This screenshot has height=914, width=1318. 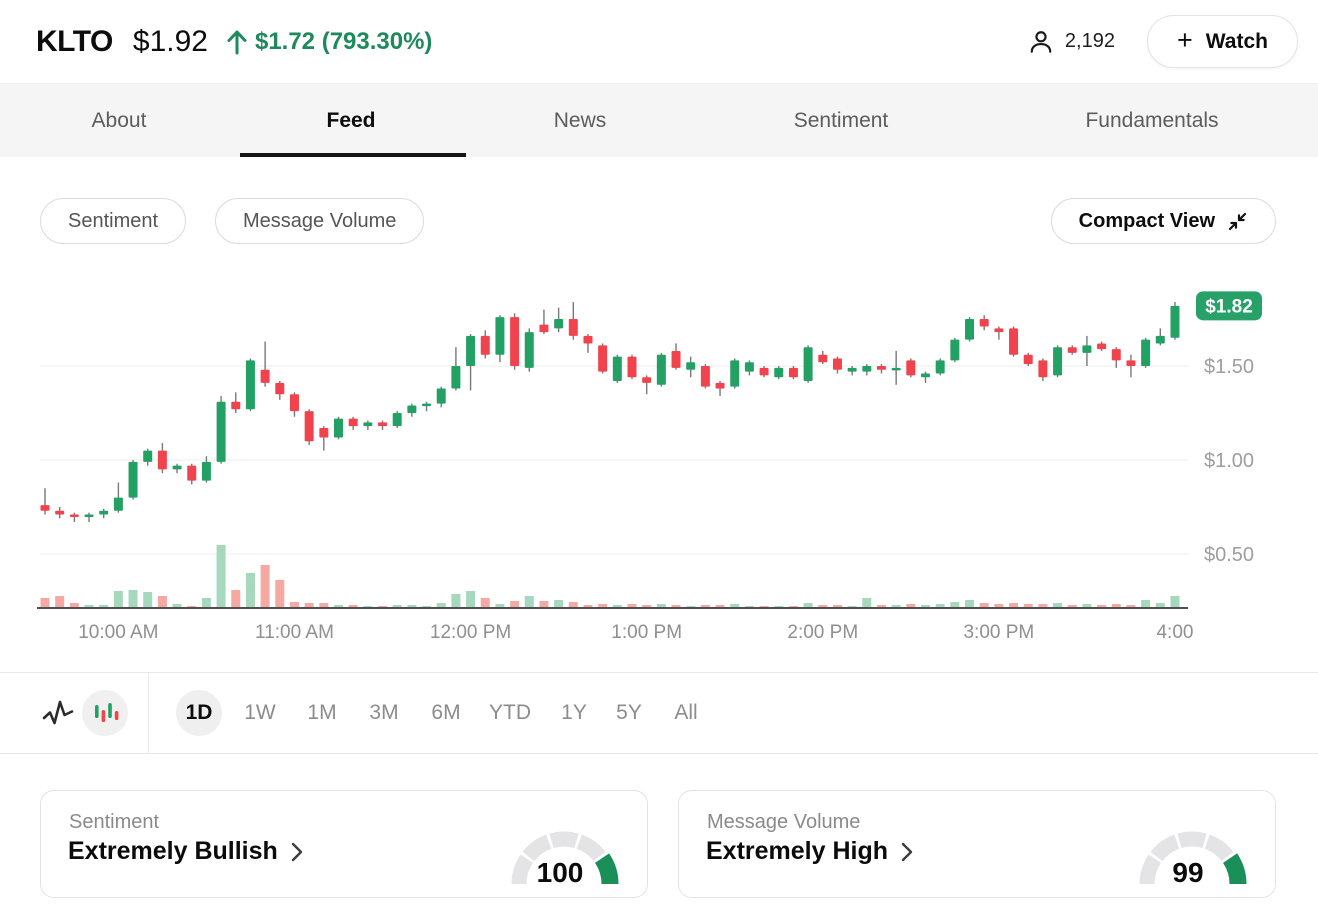 I want to click on price-change: $1.72 (793.30%), so click(x=343, y=41).